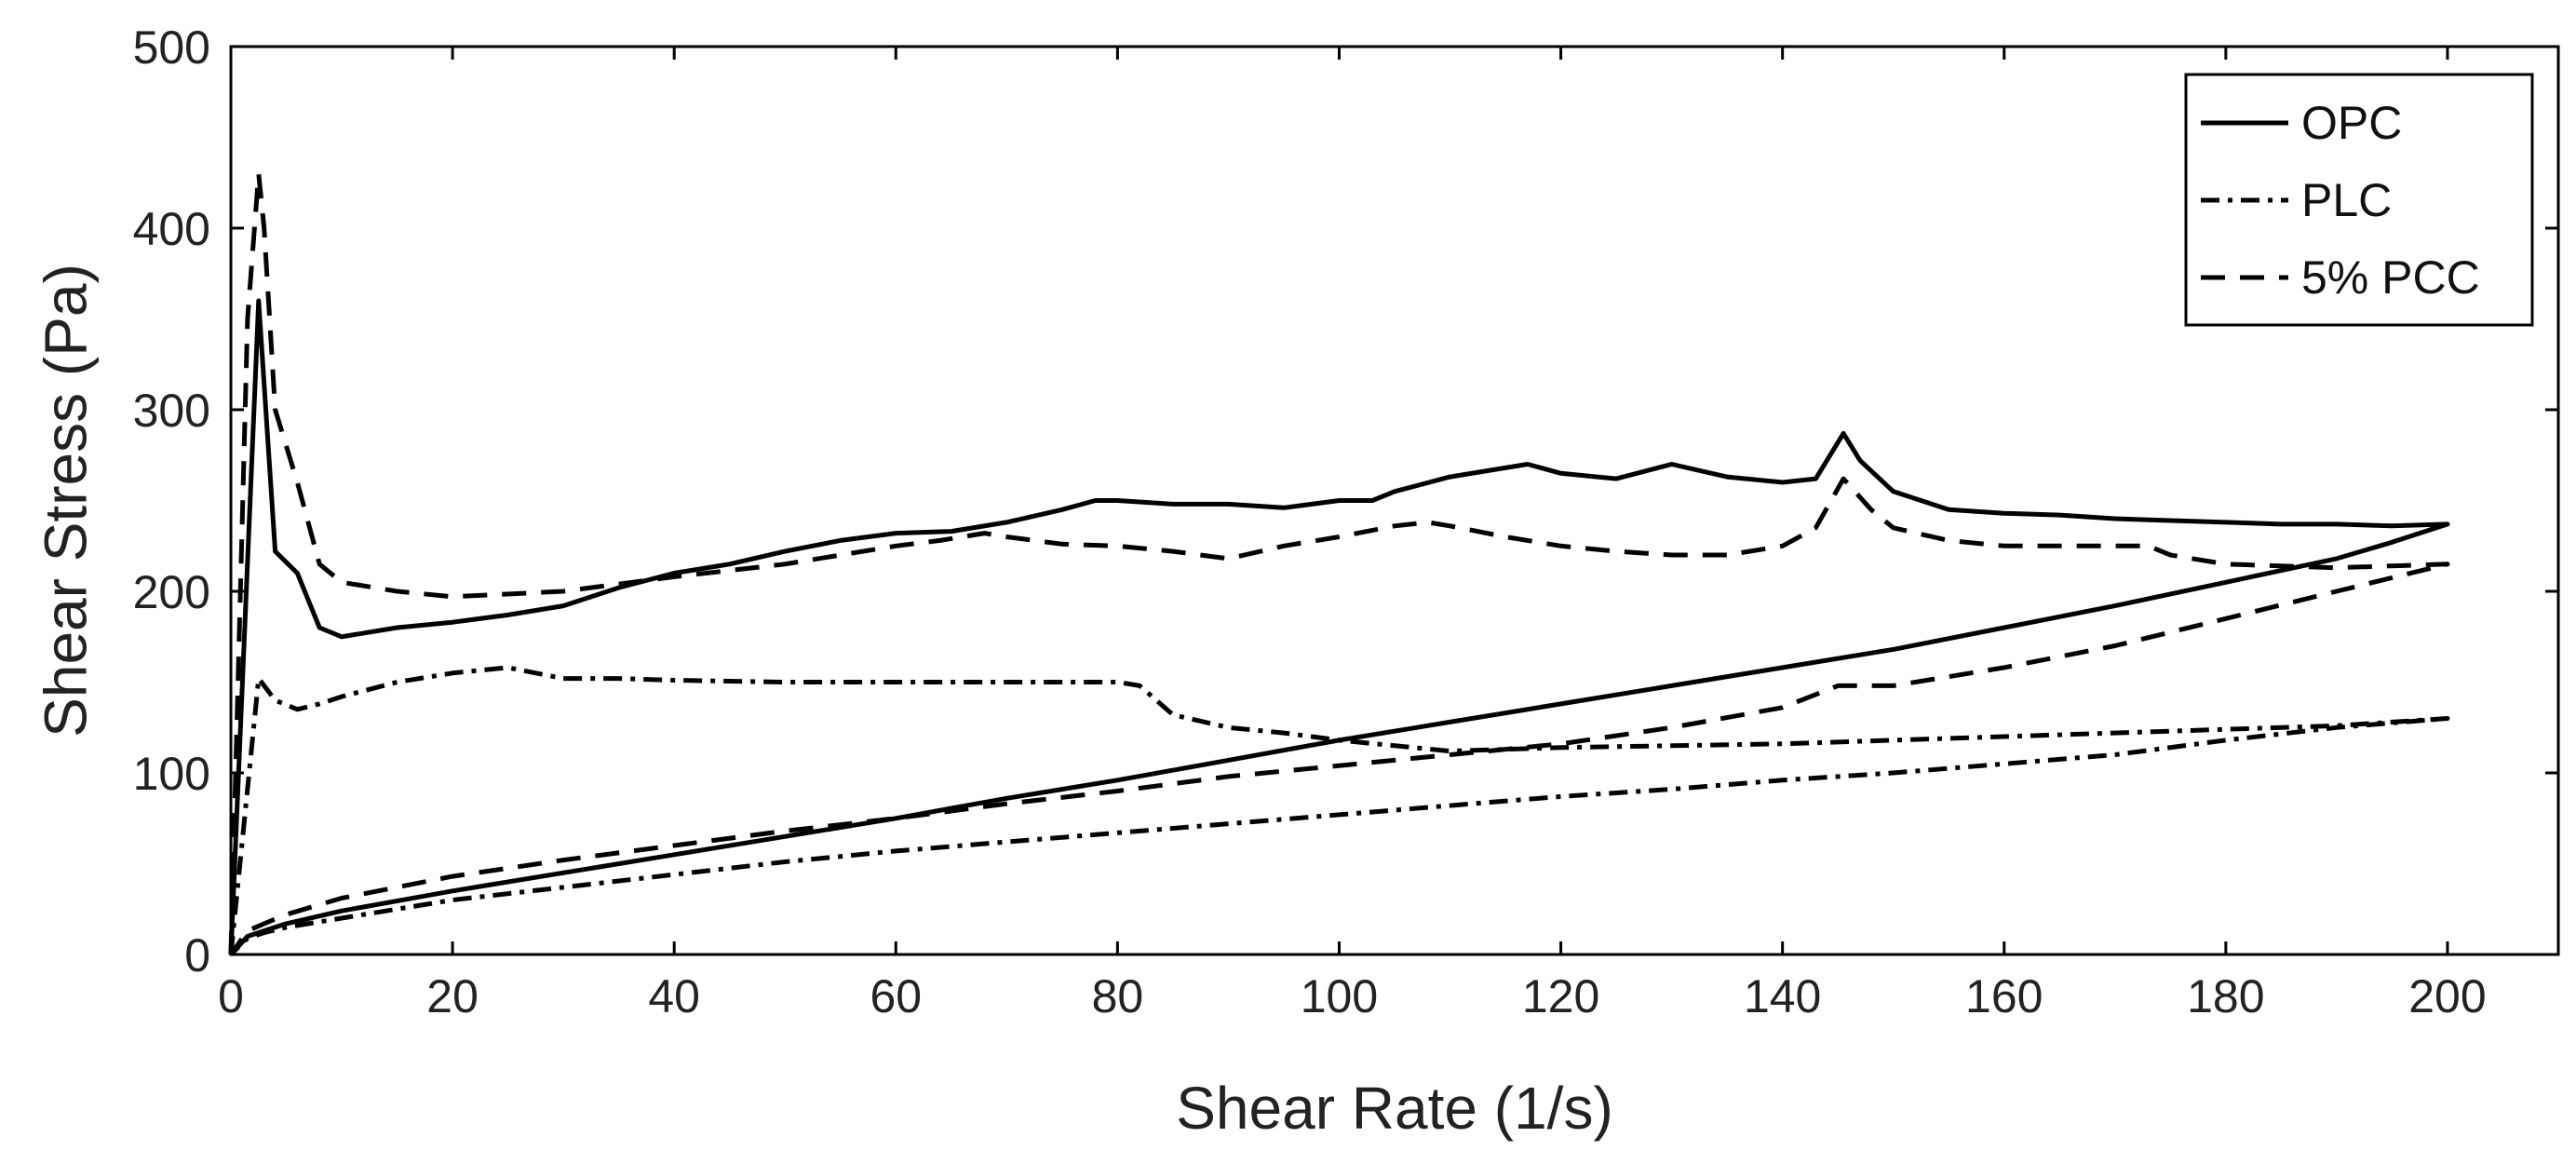  What do you see at coordinates (1782, 996) in the screenshot?
I see `x-tick-label: 140` at bounding box center [1782, 996].